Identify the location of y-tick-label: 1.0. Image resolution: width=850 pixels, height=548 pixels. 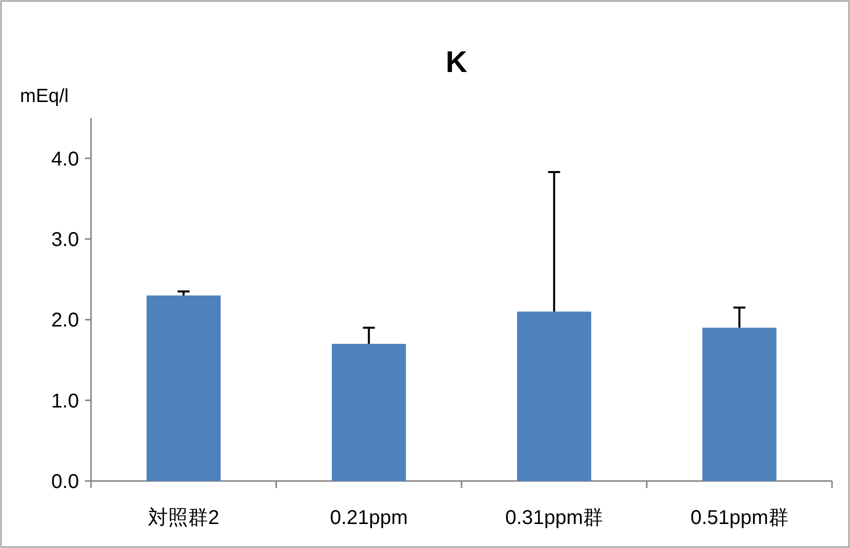
(65, 401).